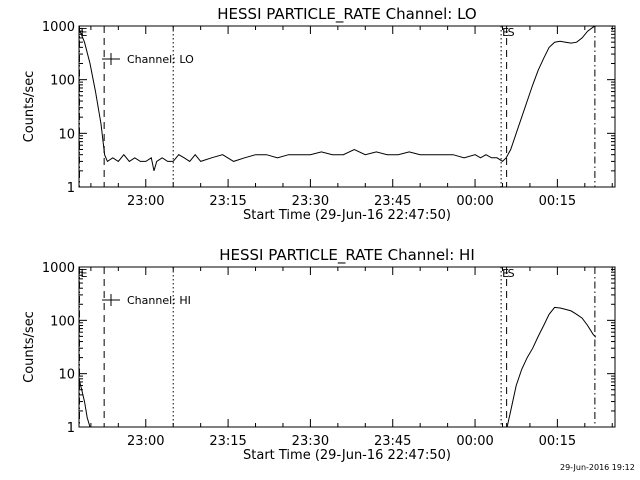 This screenshot has height=480, width=640. Describe the element at coordinates (159, 300) in the screenshot. I see `legend-label: Channel: HI` at that location.